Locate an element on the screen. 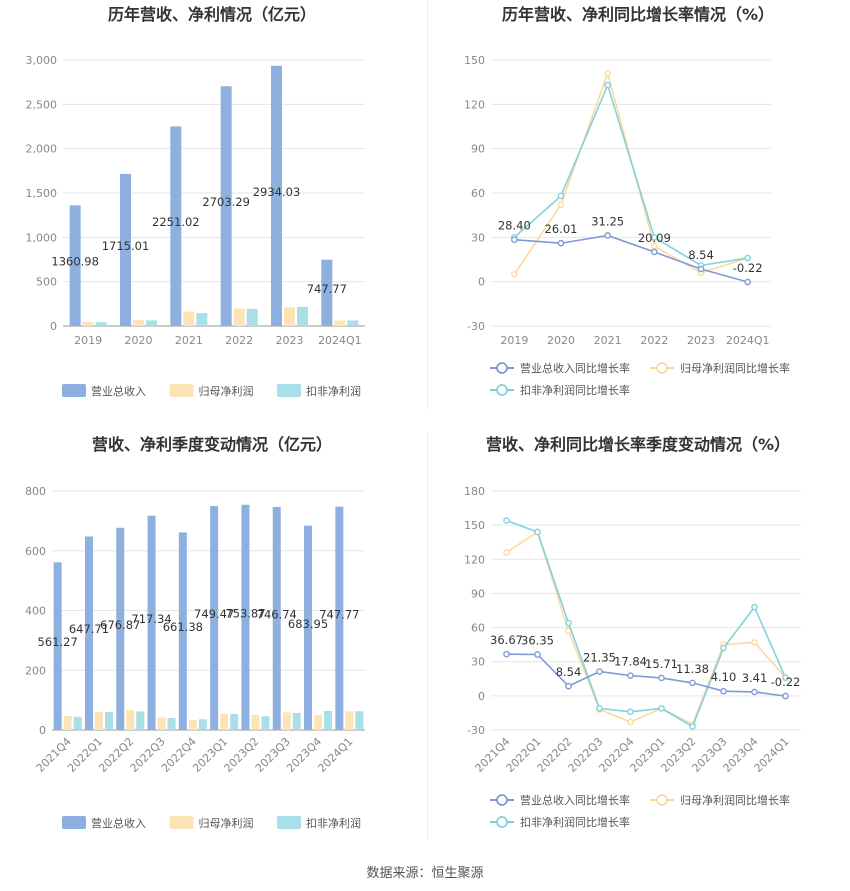 The height and width of the screenshot is (891, 850). x-tick-label: 2023 is located at coordinates (290, 340).